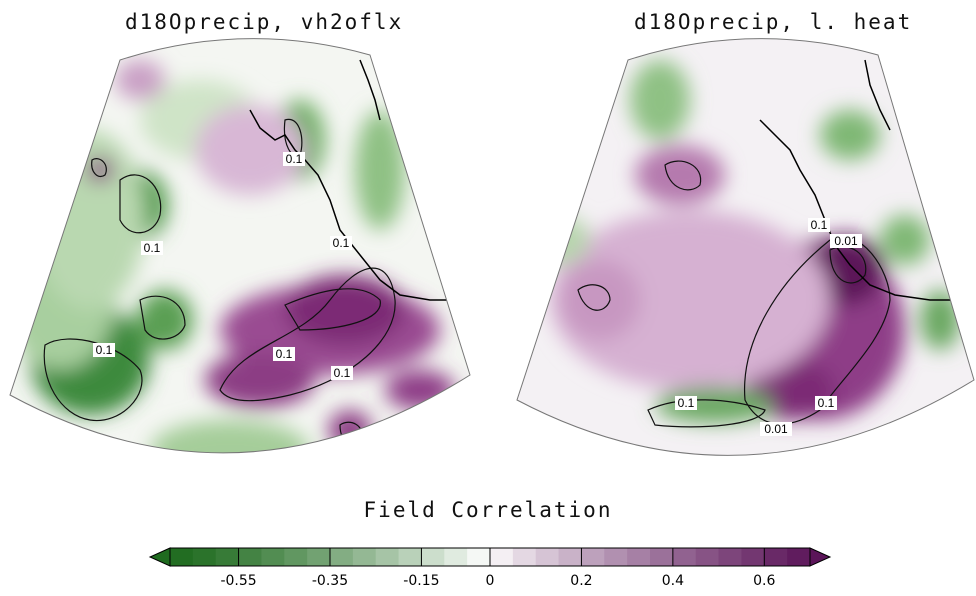 Image resolution: width=976 pixels, height=596 pixels. Describe the element at coordinates (673, 581) in the screenshot. I see `colorbar-tick-label: 0.4` at that location.